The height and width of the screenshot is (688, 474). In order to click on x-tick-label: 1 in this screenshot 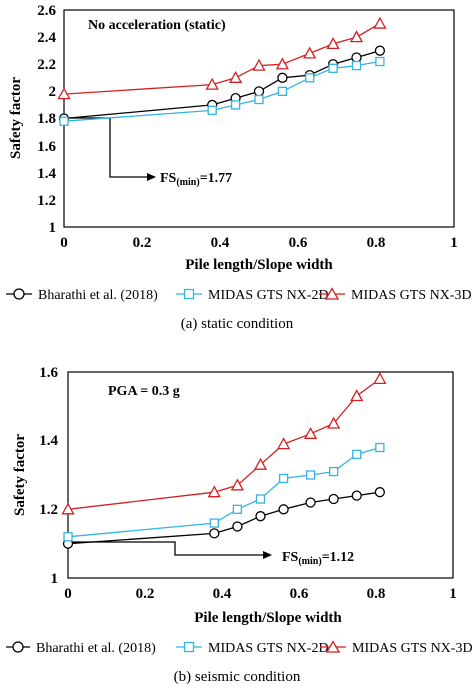, I will do `click(454, 243)`.